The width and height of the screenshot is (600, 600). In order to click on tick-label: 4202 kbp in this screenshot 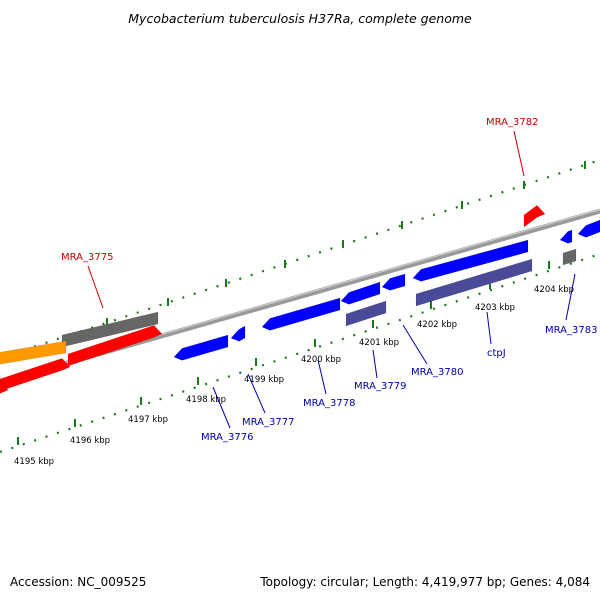, I will do `click(437, 325)`.